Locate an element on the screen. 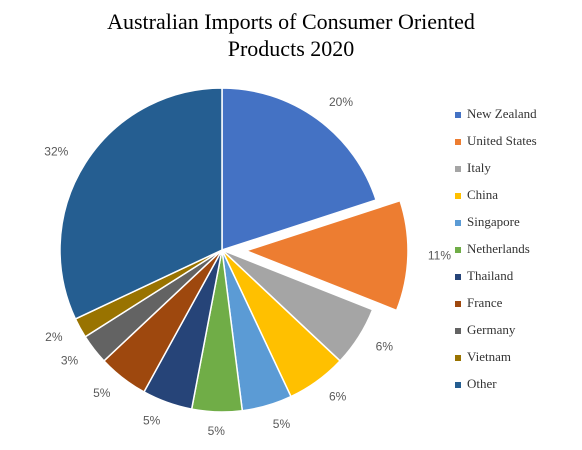 This screenshot has height=450, width=582. legend-label: Singapore is located at coordinates (493, 221).